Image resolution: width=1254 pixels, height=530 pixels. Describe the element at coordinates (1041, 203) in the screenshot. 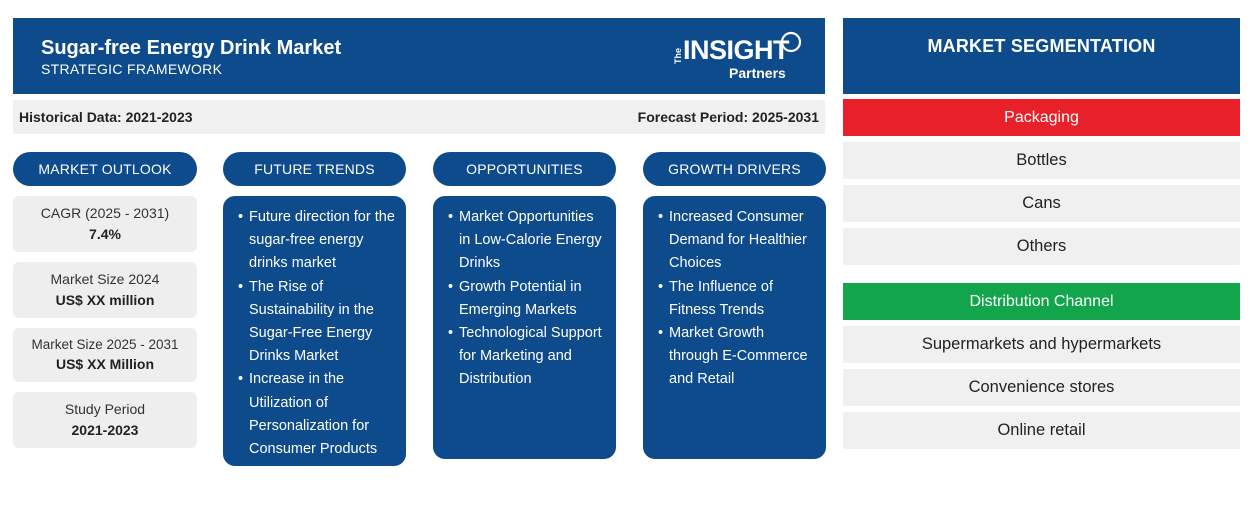

I see `segment-item: Cans` at that location.